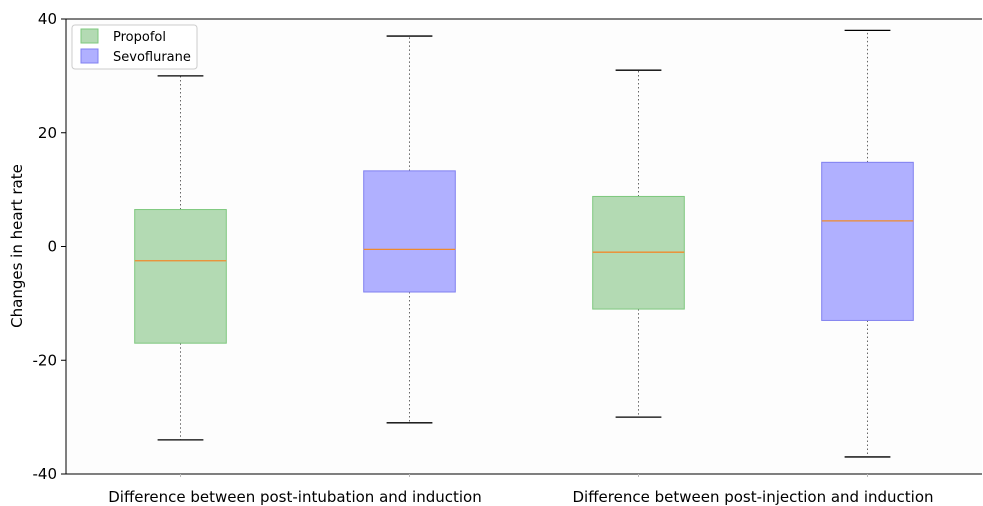 Image resolution: width=983 pixels, height=506 pixels. Describe the element at coordinates (47, 133) in the screenshot. I see `y-tick-label: 20` at that location.